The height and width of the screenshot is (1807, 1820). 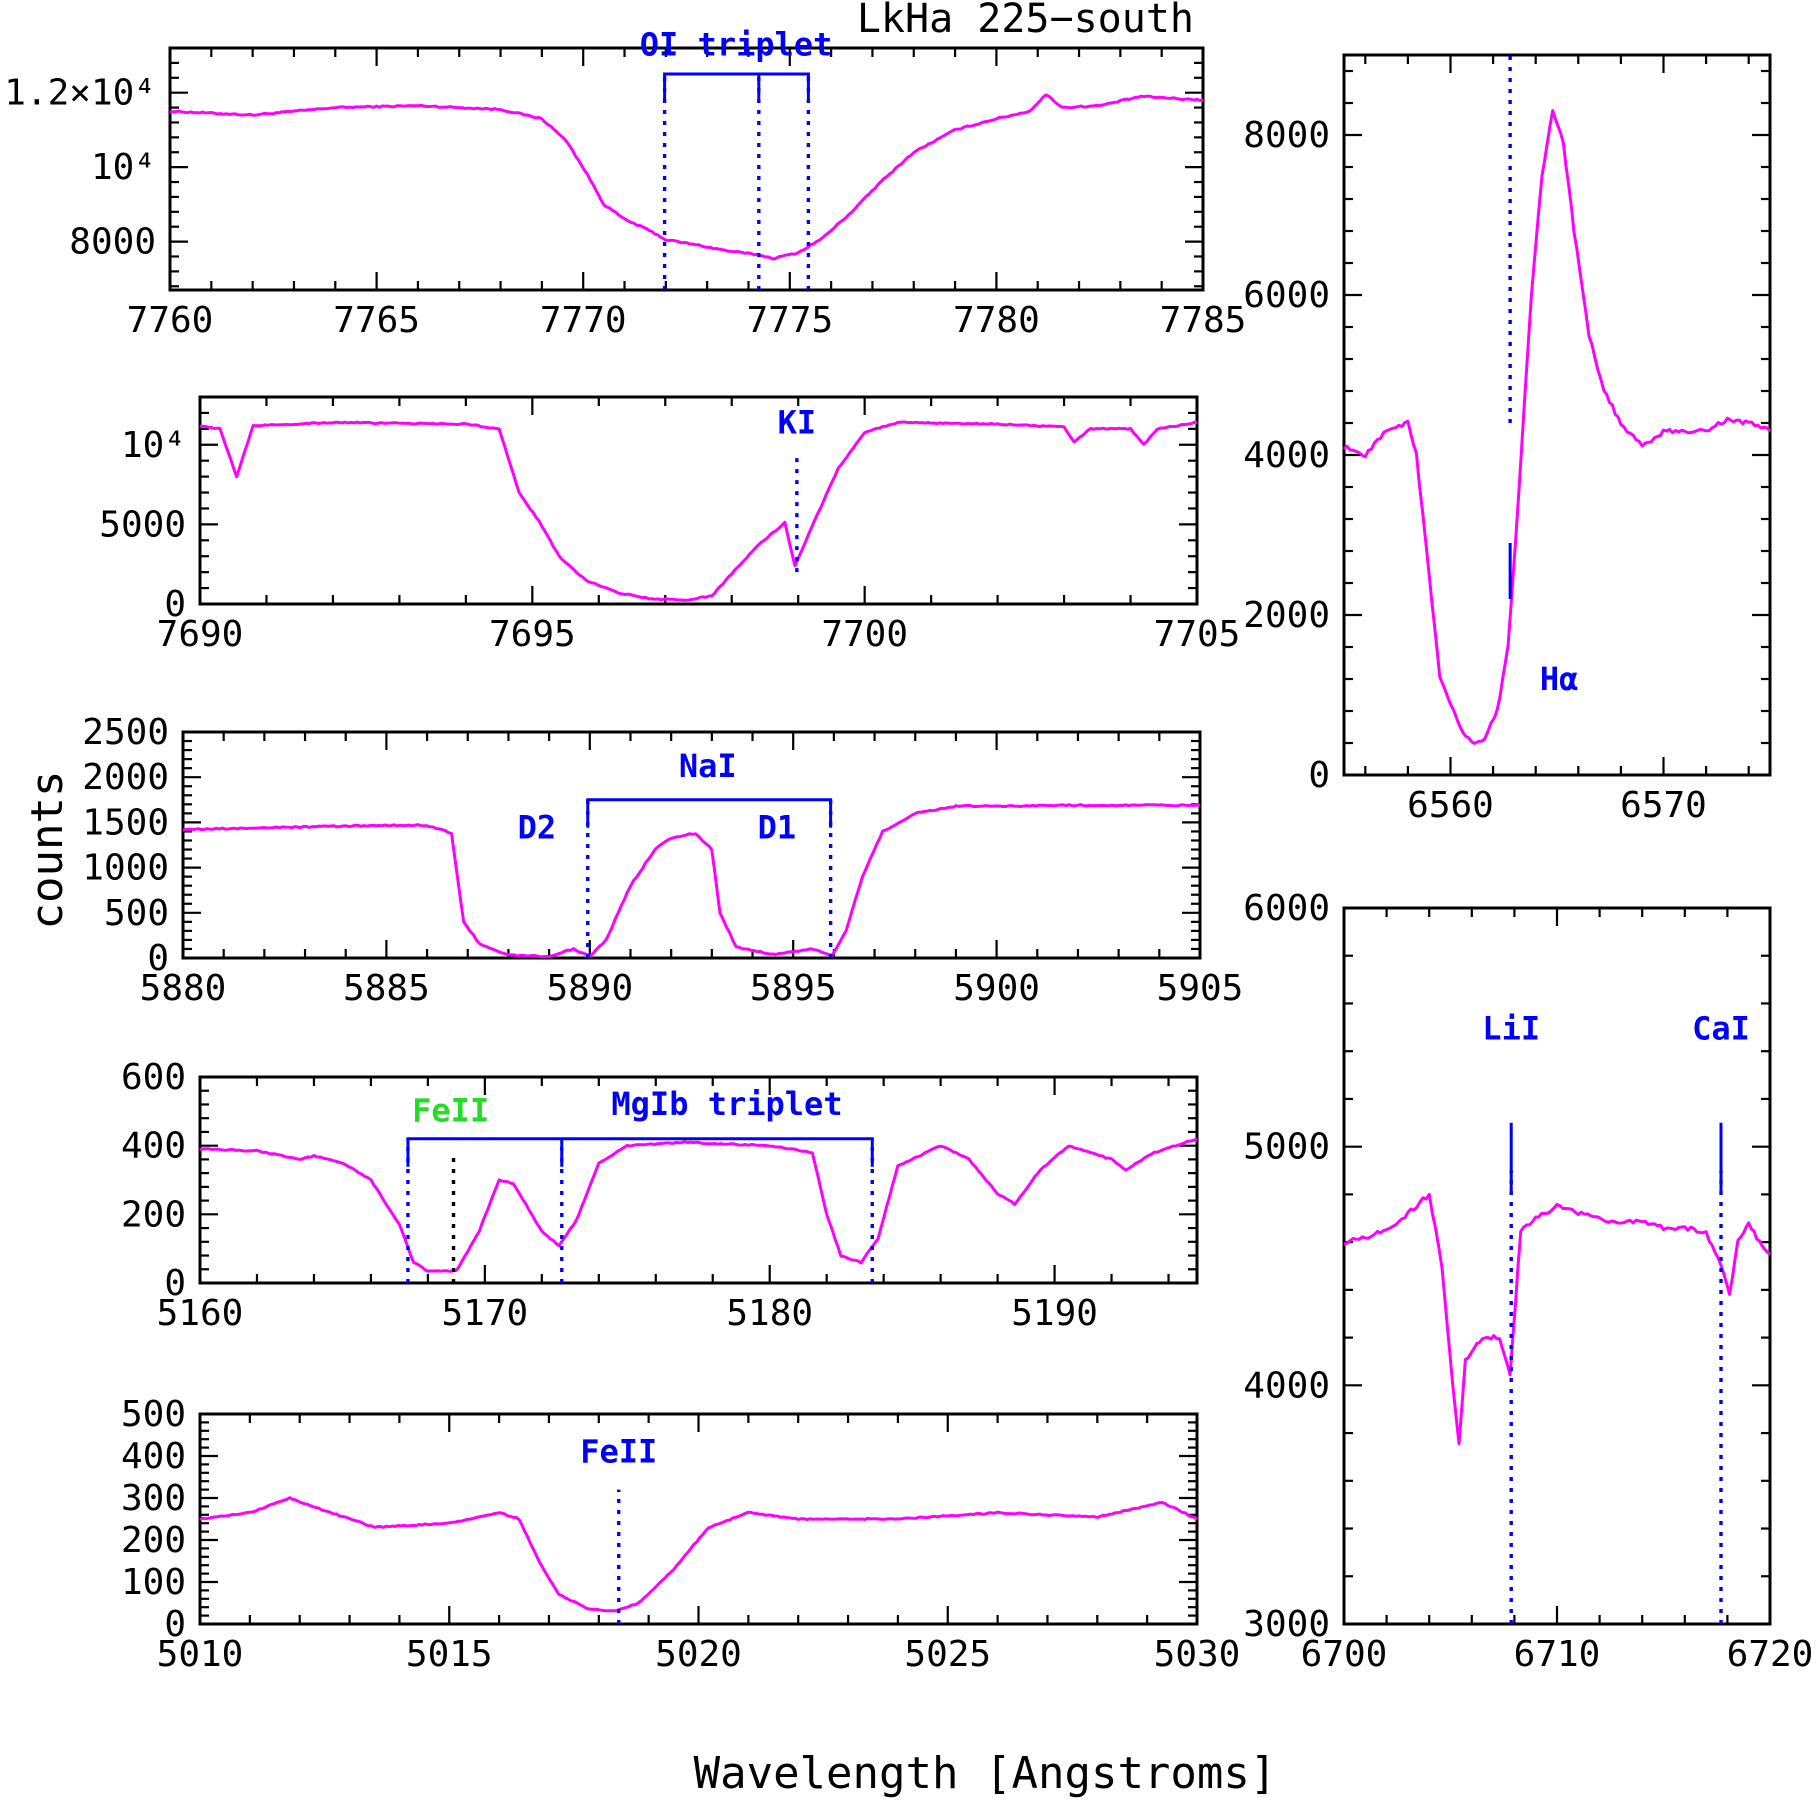 I want to click on x-tick-label: 7760, so click(x=170, y=320).